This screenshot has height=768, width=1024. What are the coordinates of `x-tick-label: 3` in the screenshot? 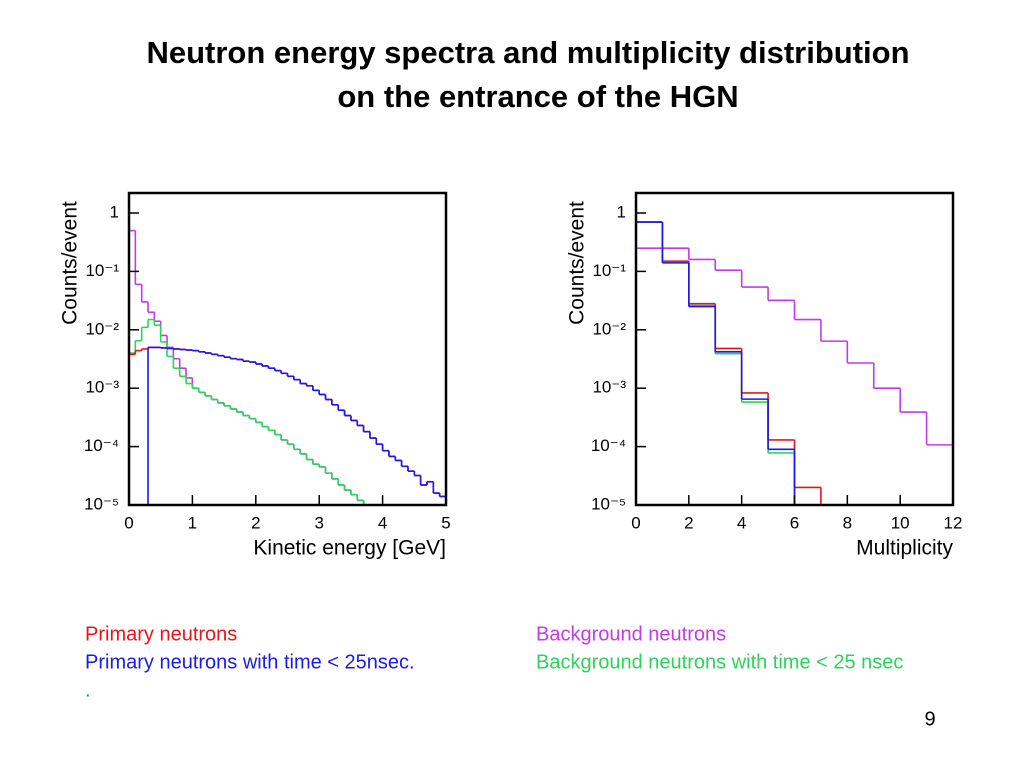 It's located at (318, 522).